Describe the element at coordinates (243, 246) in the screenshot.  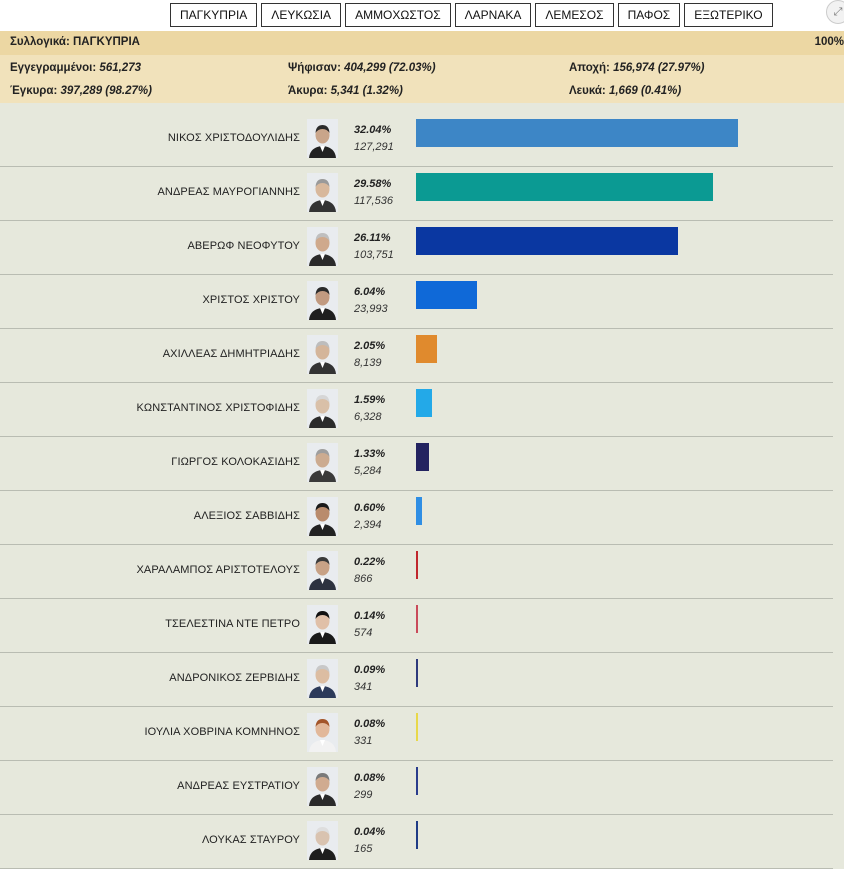
I see `candidate-name: ΑΒΕΡΩΦ ΝΕΟΦΥΤΟΥ` at that location.